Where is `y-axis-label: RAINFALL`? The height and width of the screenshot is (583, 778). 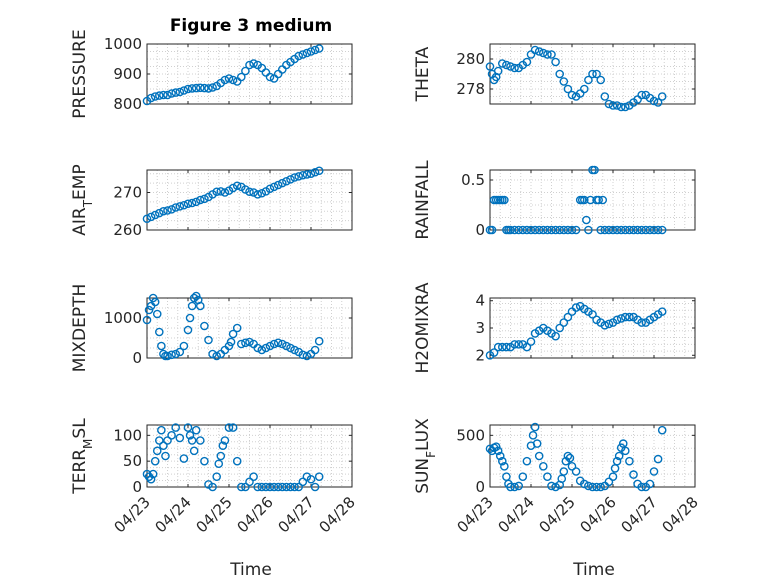 y-axis-label: RAINFALL is located at coordinates (423, 200).